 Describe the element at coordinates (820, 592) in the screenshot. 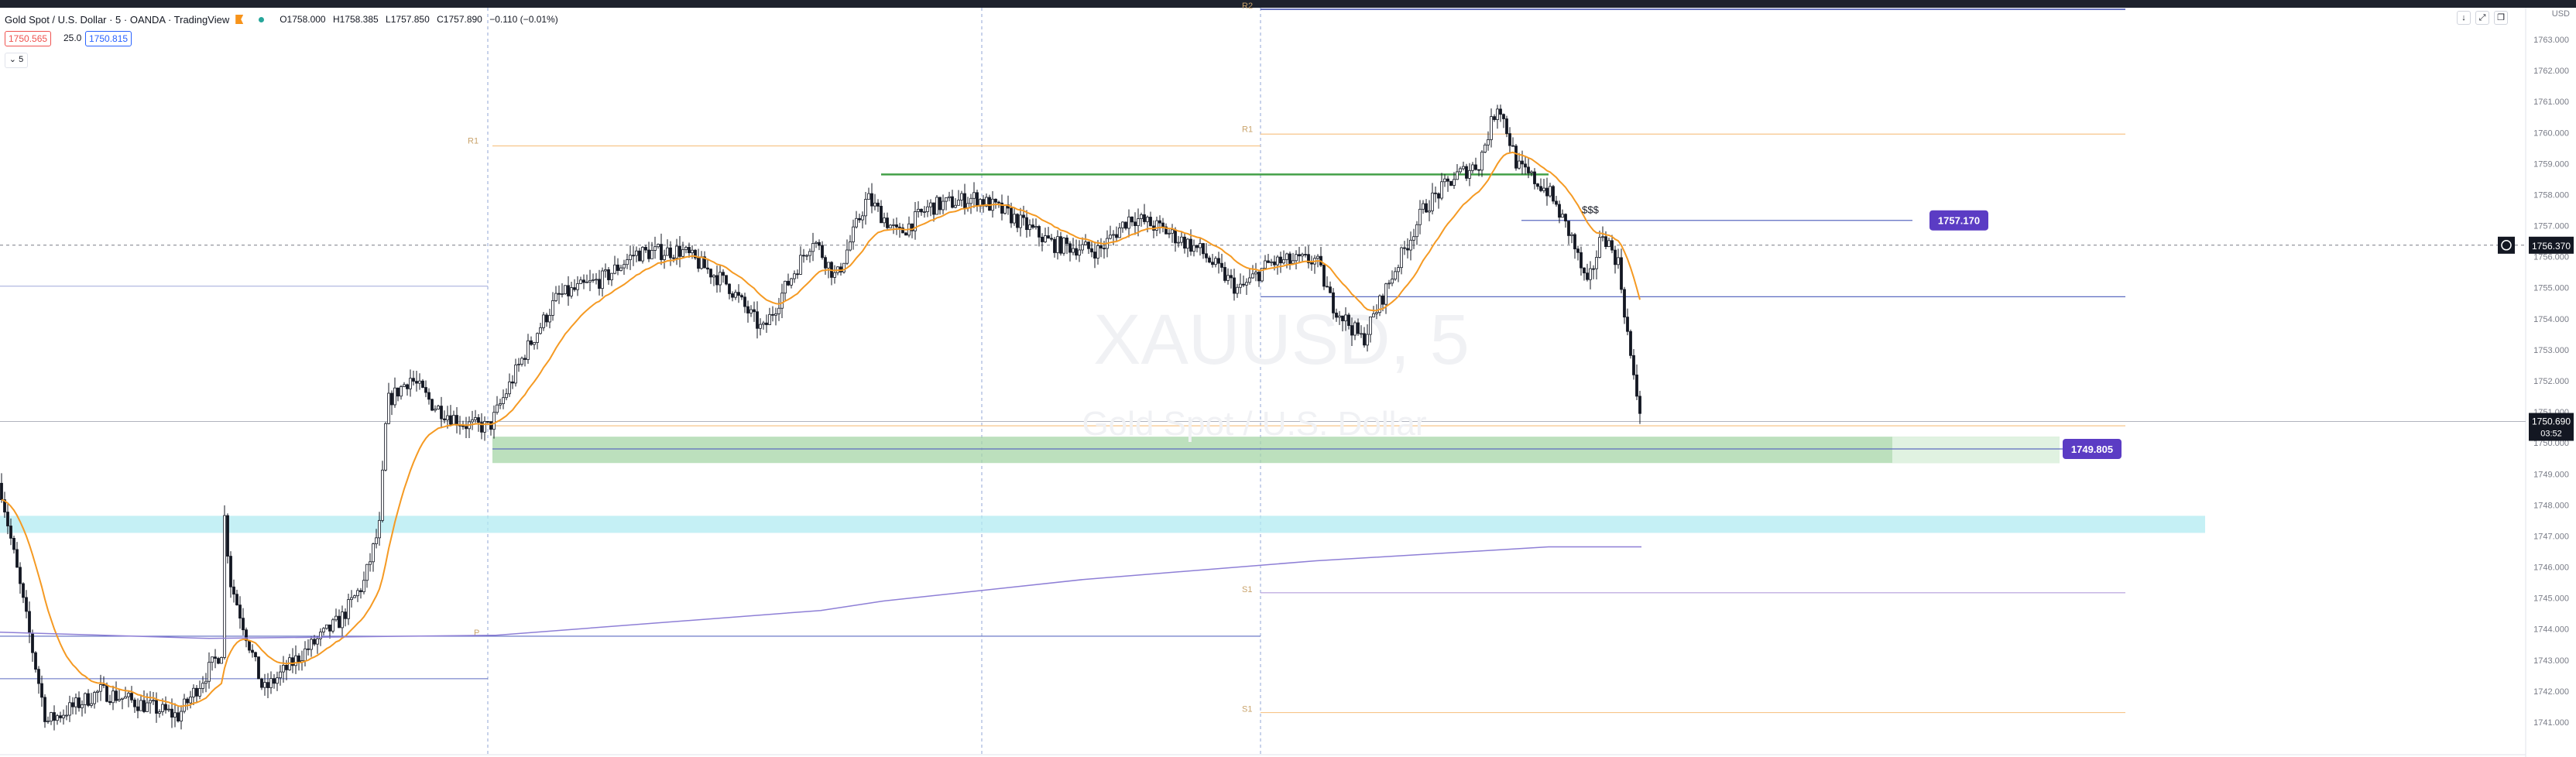

I see `long-ma-line` at that location.